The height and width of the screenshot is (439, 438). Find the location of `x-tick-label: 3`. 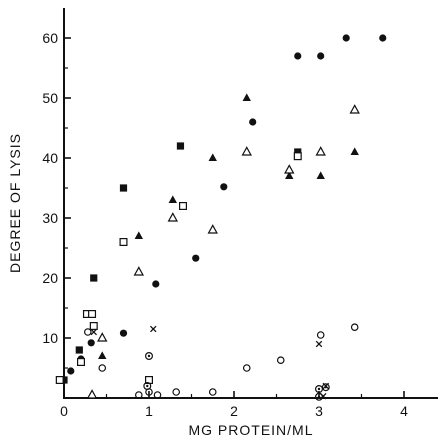

x-tick-label: 3 is located at coordinates (319, 411).